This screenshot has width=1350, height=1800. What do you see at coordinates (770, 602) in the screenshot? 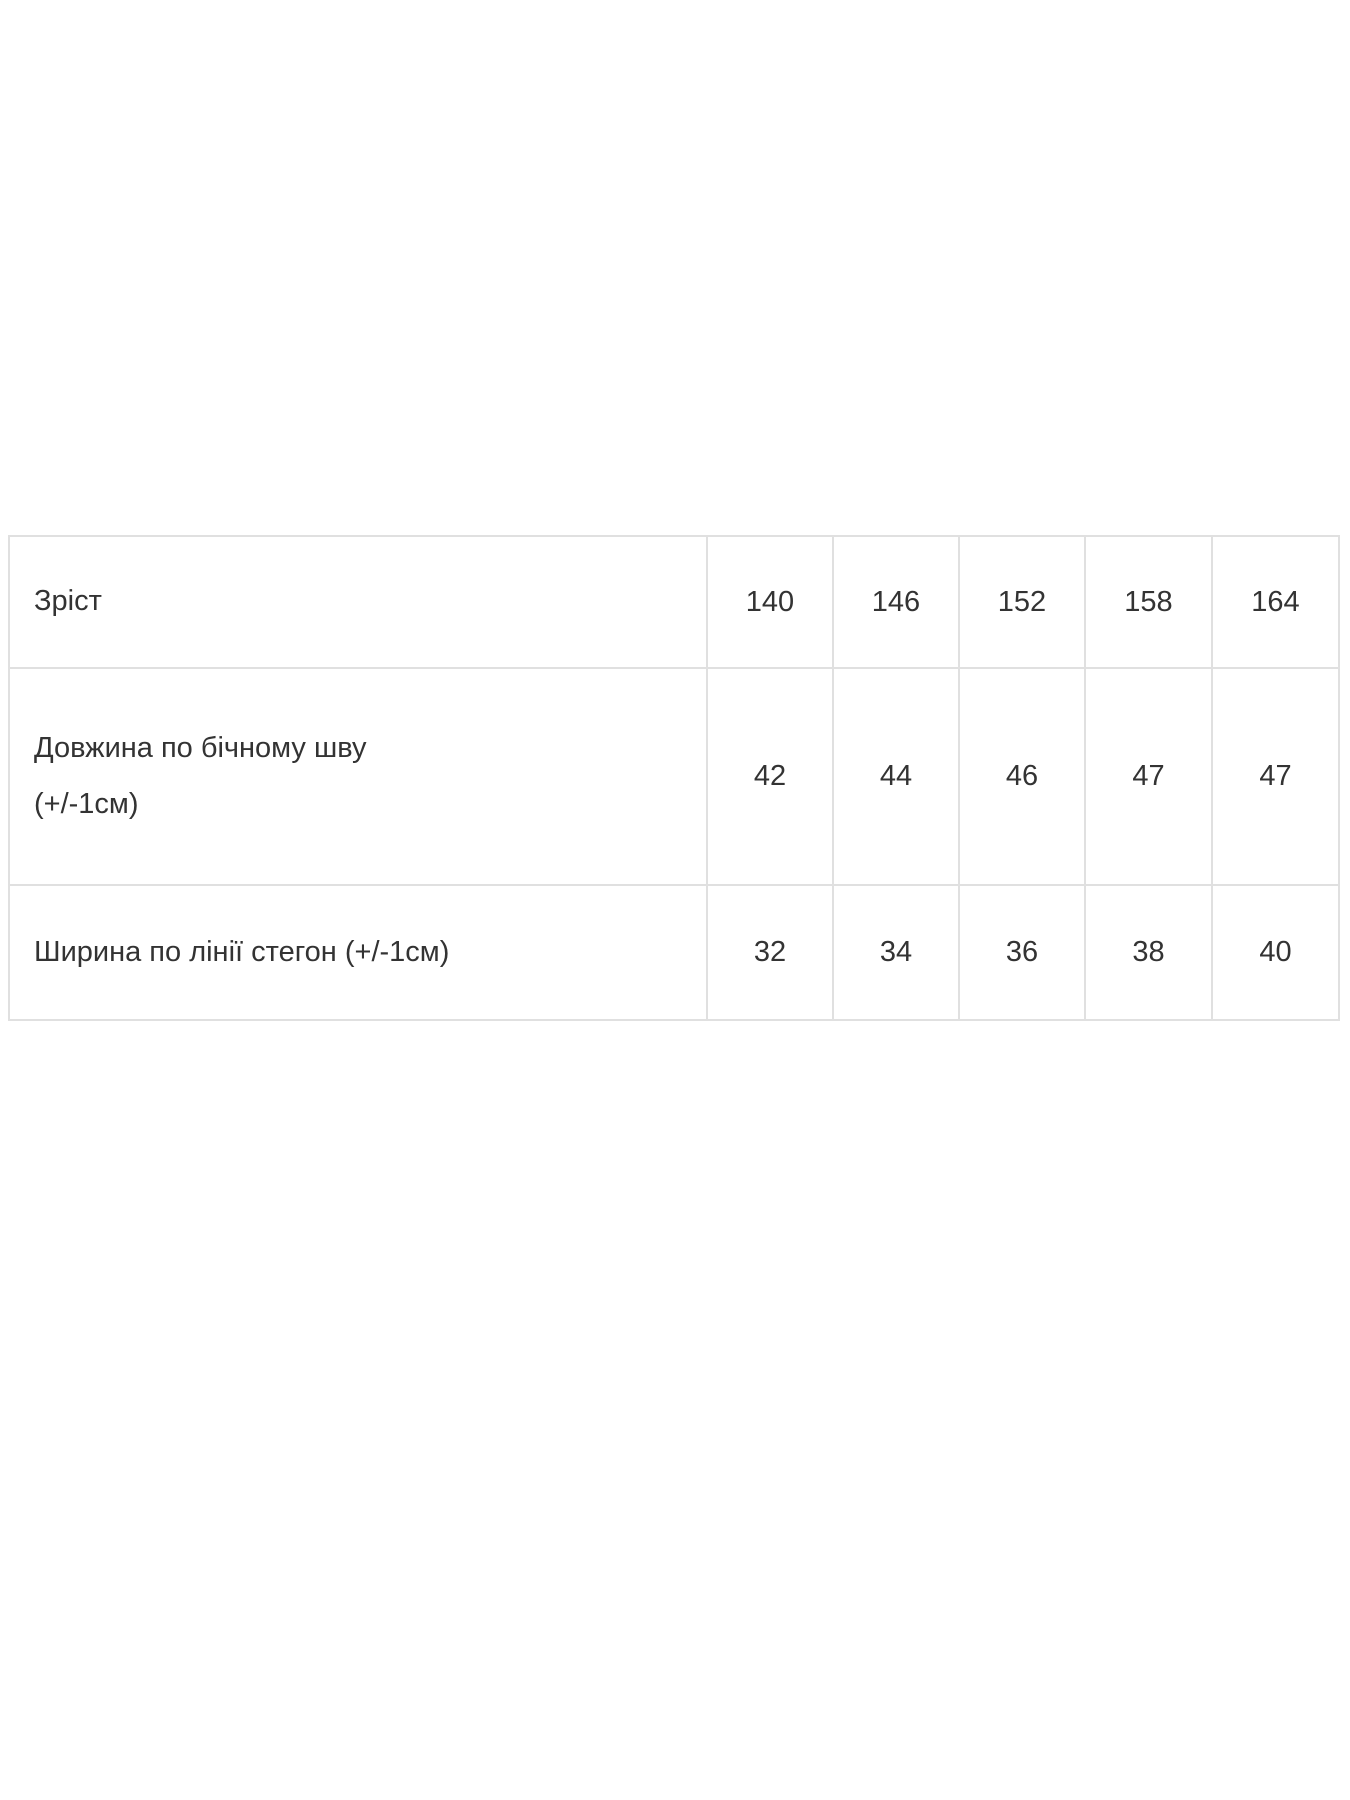
I see `height-value-140: 140` at bounding box center [770, 602].